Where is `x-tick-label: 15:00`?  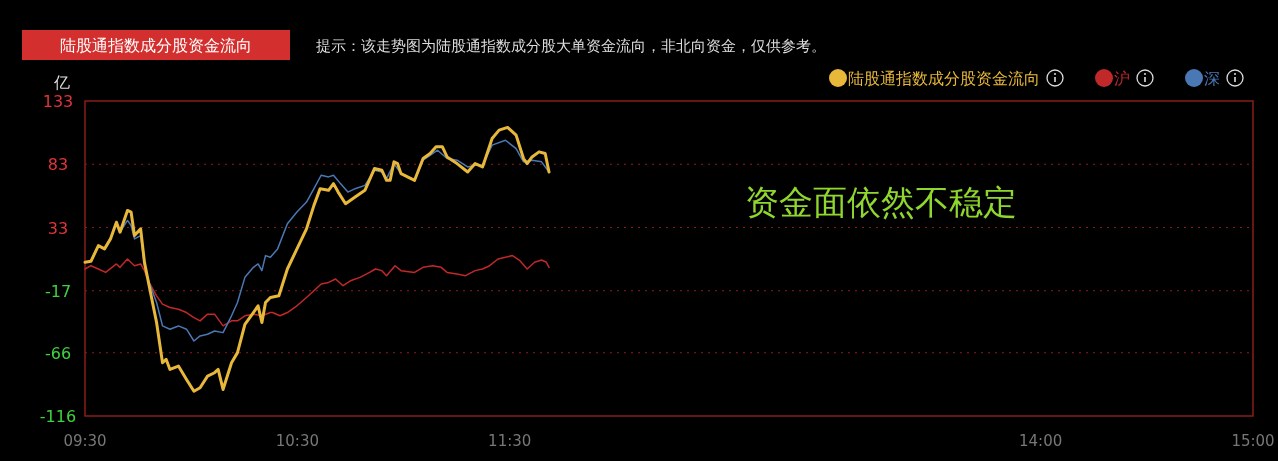
x-tick-label: 15:00 is located at coordinates (1253, 441).